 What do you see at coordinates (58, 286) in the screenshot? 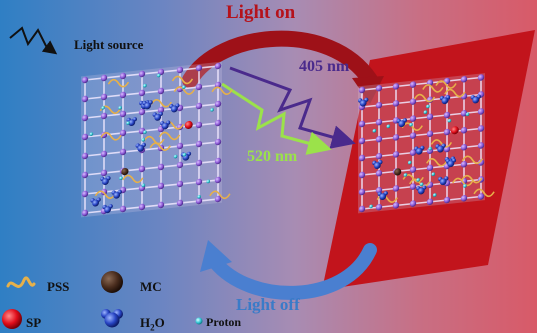
I see `legend-pss-label: PSS` at bounding box center [58, 286].